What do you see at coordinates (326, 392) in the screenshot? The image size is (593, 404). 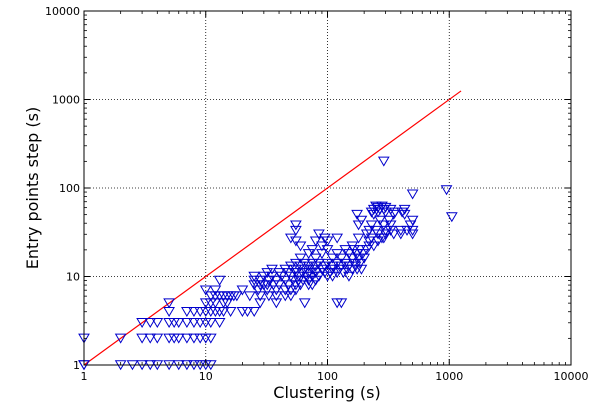 I see `x-axis-title: Clustering (s)` at bounding box center [326, 392].